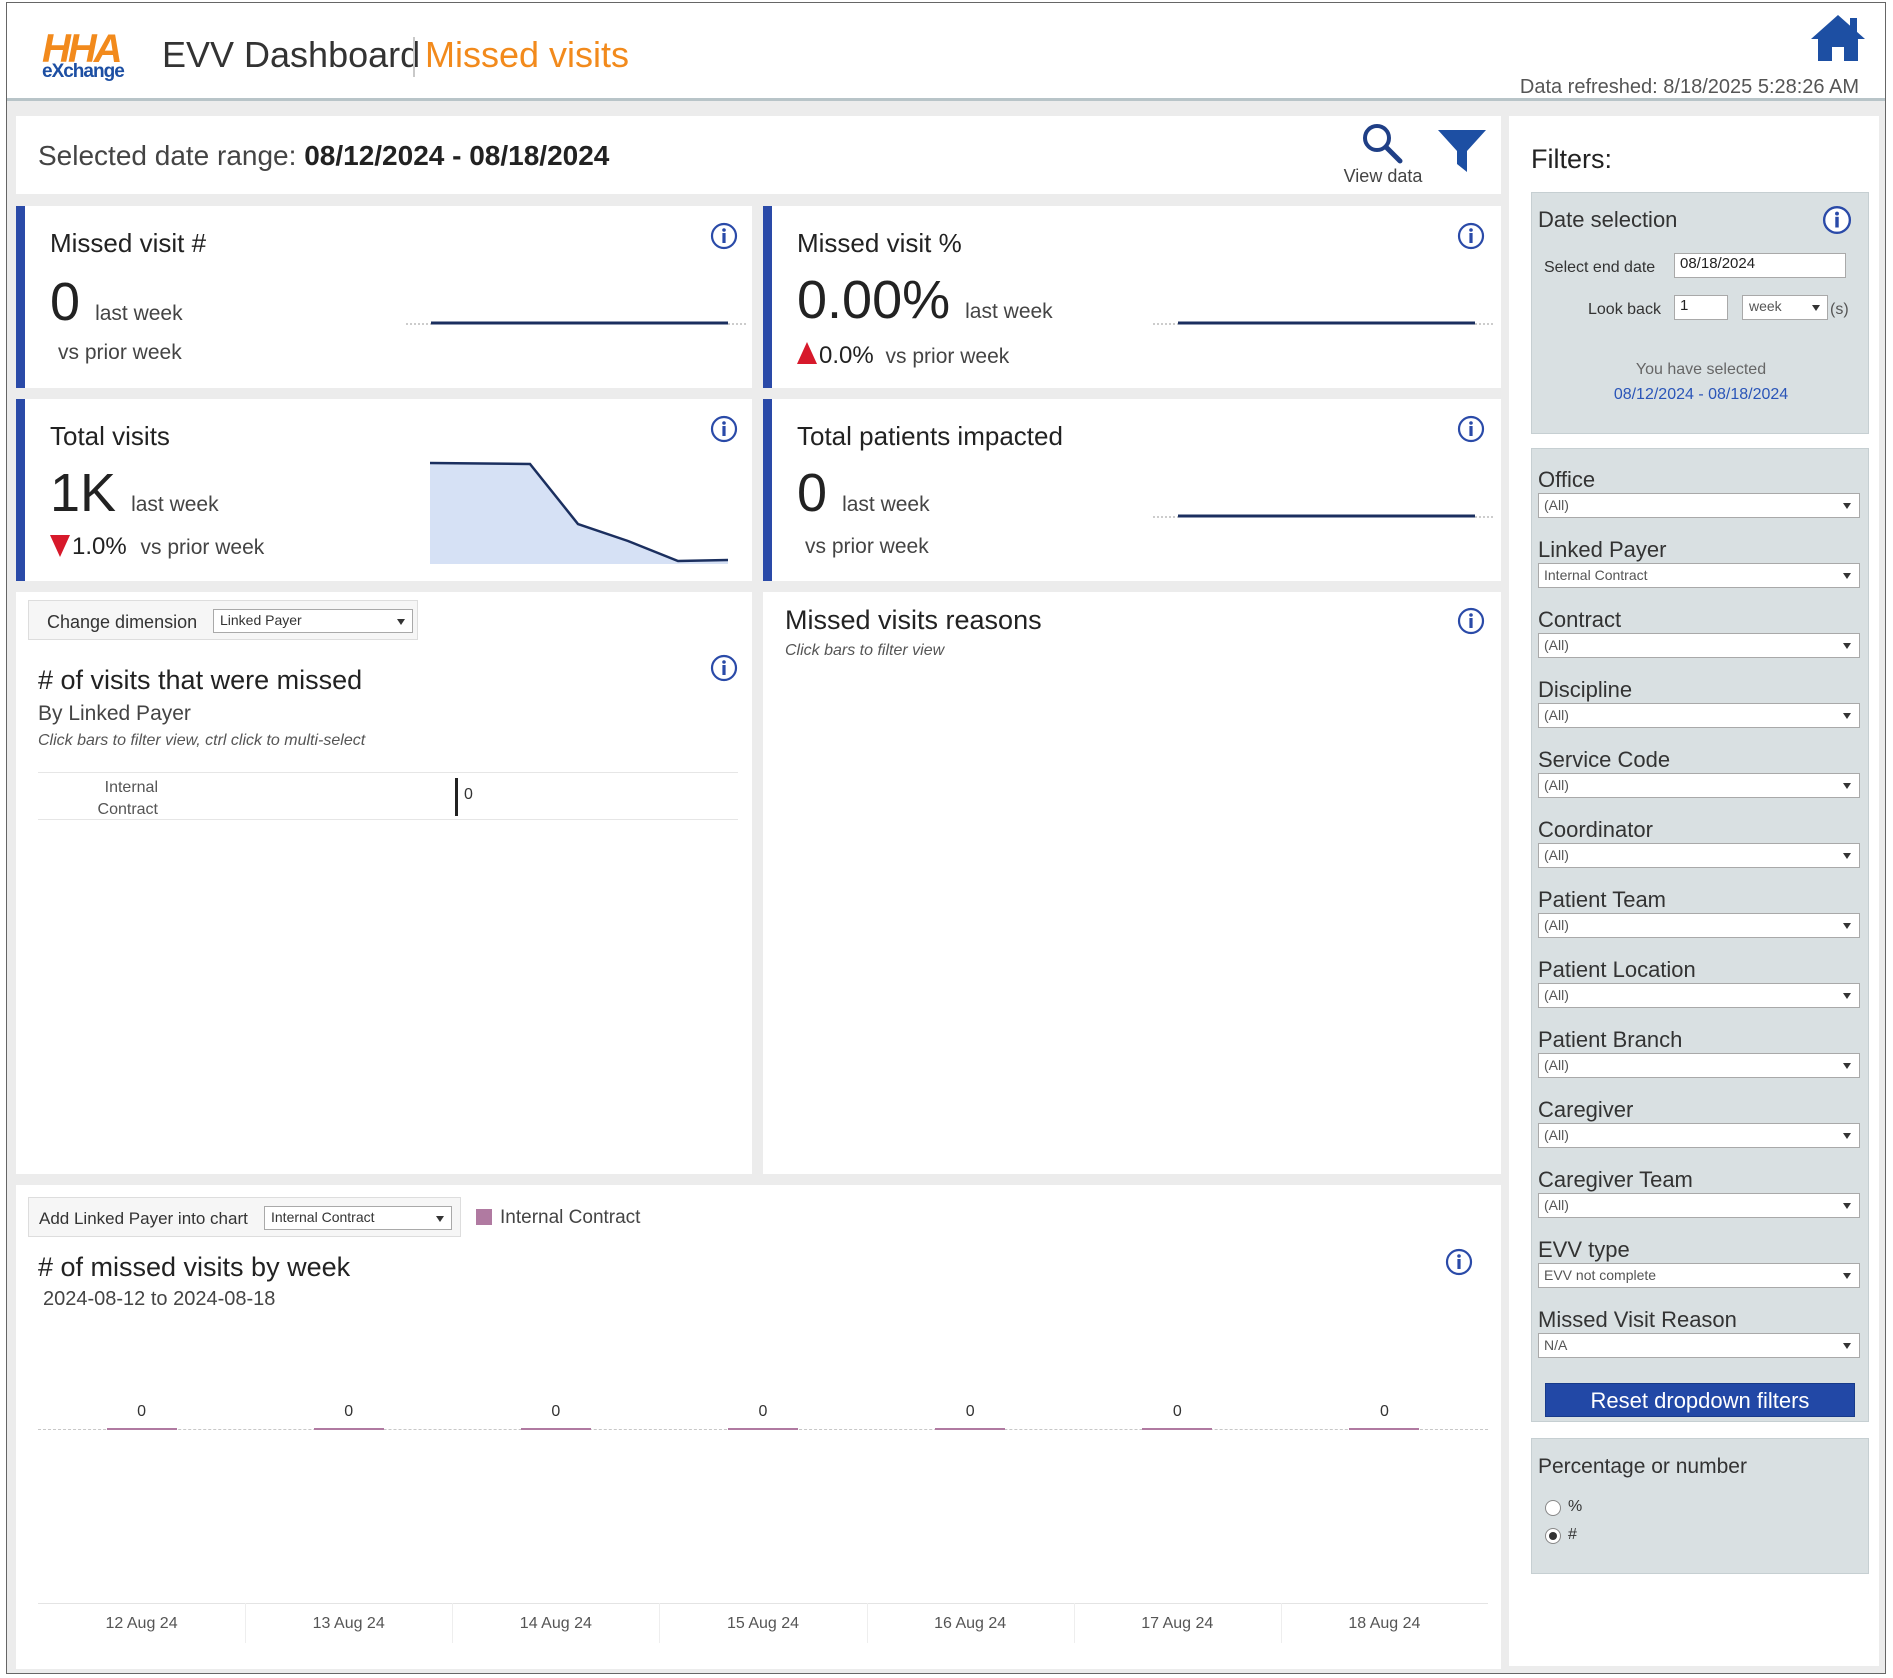  Describe the element at coordinates (114, 713) in the screenshot. I see `chart-subtitle: By Linked Payer` at that location.